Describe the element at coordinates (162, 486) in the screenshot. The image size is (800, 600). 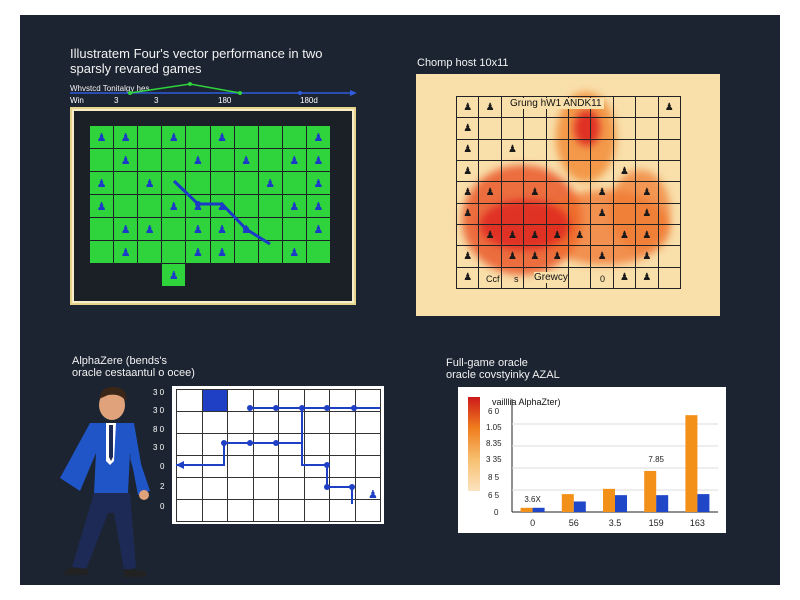
I see `y-tick: 2` at that location.